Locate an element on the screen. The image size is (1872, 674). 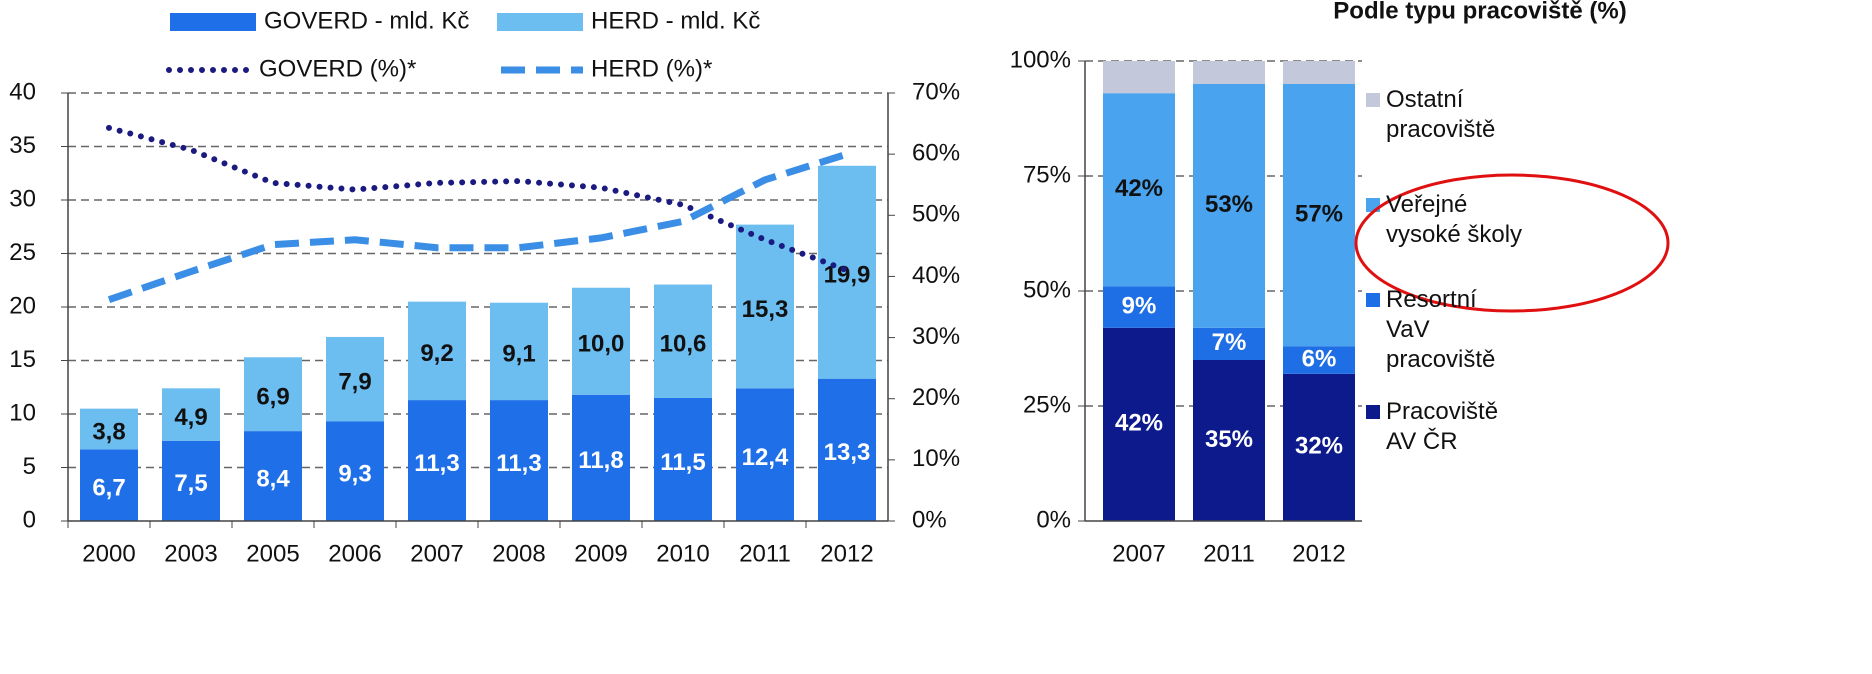
x-tick-label: 2005 is located at coordinates (272, 553).